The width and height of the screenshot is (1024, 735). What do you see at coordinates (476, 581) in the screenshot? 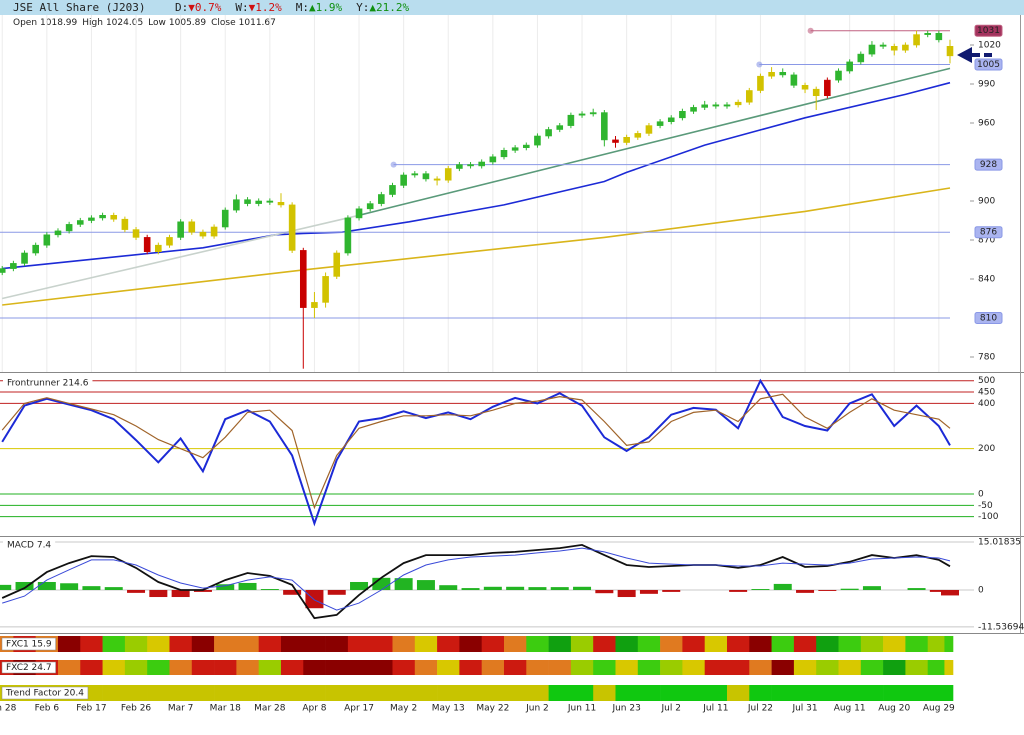
I see `macd-line` at bounding box center [476, 581].